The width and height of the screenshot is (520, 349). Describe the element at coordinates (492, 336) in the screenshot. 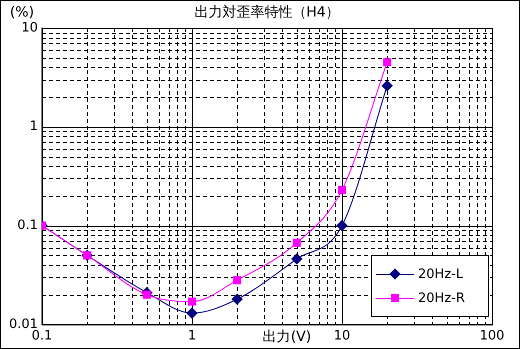

I see `x-tick-label: 100` at that location.